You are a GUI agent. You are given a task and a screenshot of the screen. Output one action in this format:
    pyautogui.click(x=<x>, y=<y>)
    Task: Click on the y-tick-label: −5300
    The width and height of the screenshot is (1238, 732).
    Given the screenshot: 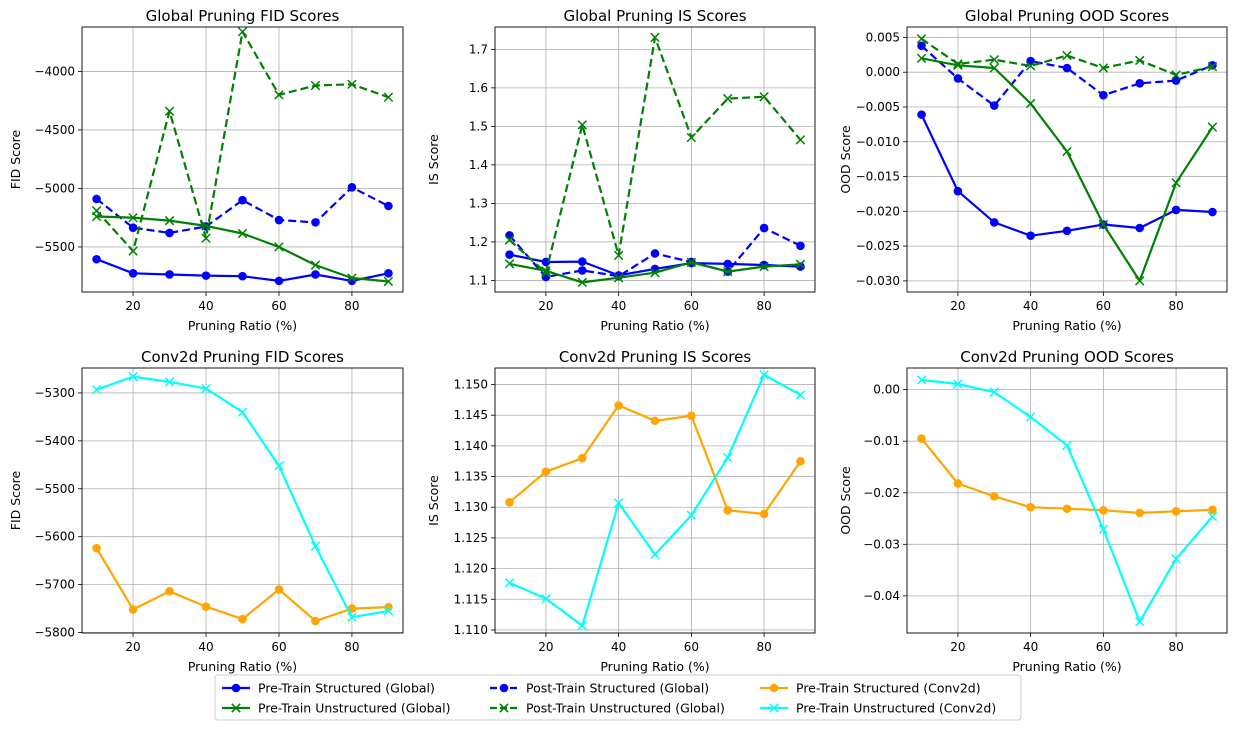 What is the action you would take?
    pyautogui.click(x=54, y=393)
    